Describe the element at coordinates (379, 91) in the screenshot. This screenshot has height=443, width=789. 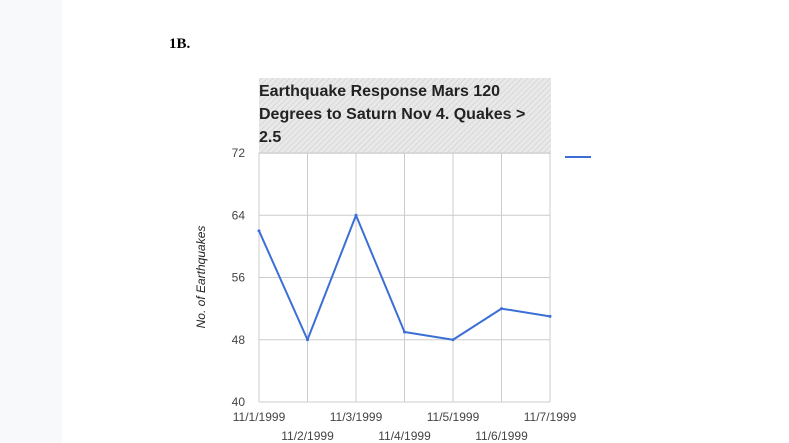
I see `chart-title-line: Earthquake Response Mars 120` at that location.